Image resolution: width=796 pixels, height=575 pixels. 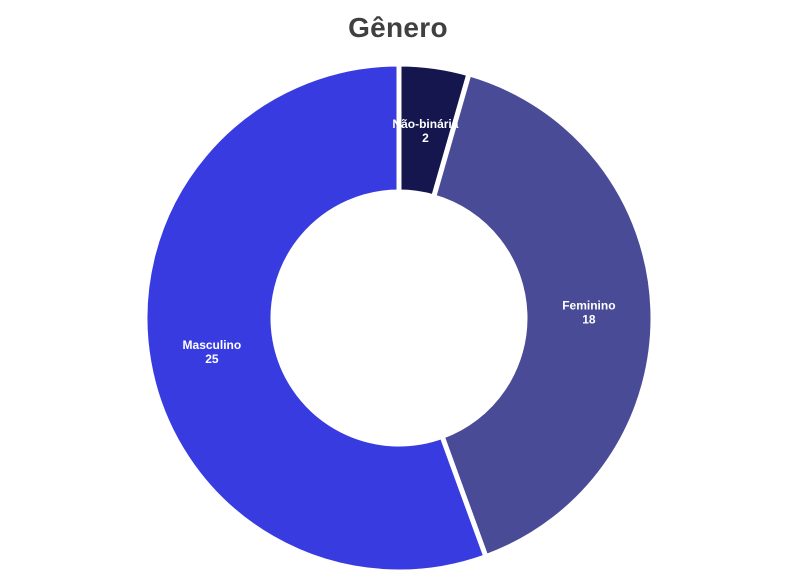 What do you see at coordinates (398, 27) in the screenshot?
I see `chart-title: Gênero` at bounding box center [398, 27].